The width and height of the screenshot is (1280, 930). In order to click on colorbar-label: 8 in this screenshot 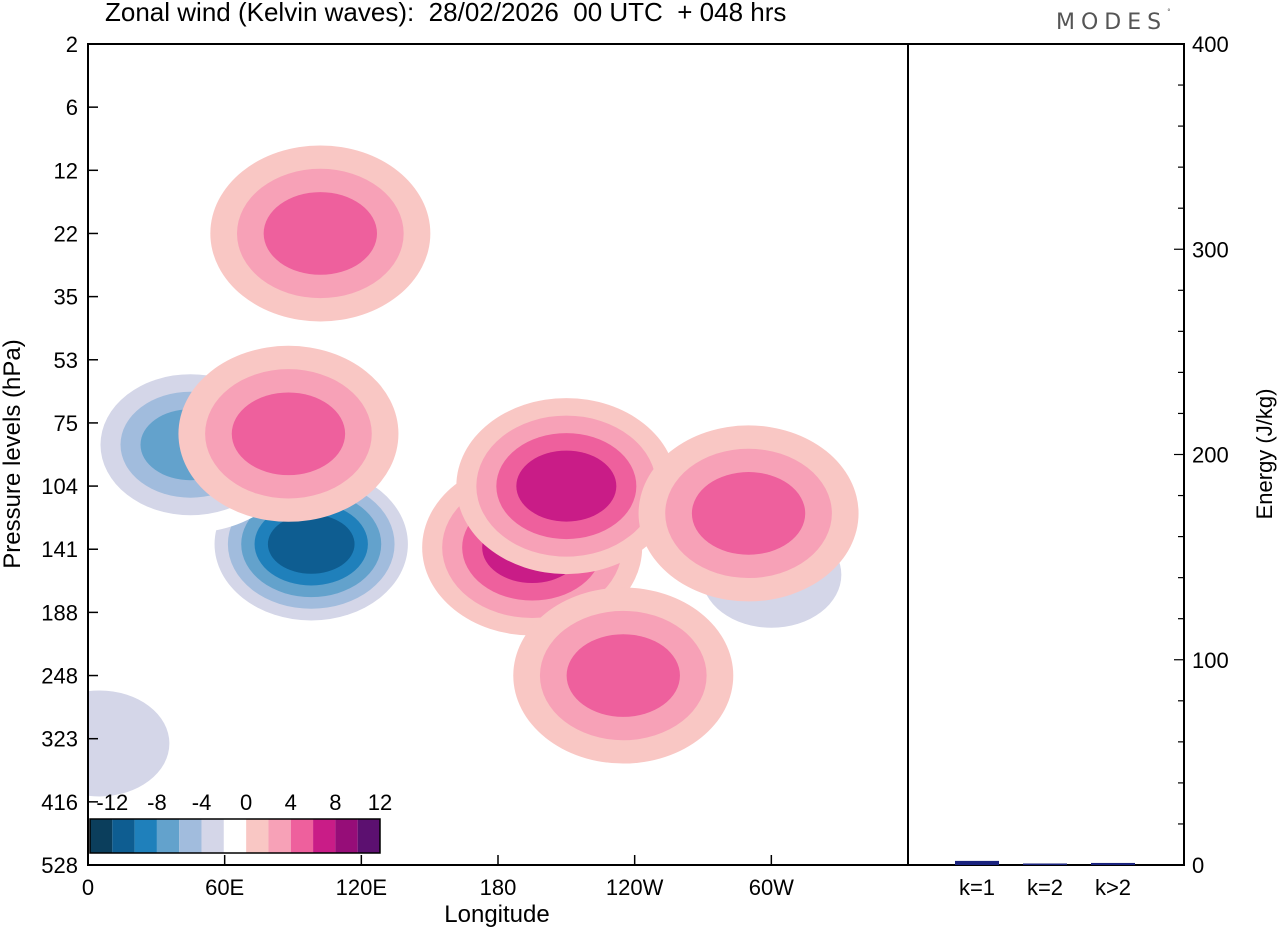, I will do `click(335, 802)`.